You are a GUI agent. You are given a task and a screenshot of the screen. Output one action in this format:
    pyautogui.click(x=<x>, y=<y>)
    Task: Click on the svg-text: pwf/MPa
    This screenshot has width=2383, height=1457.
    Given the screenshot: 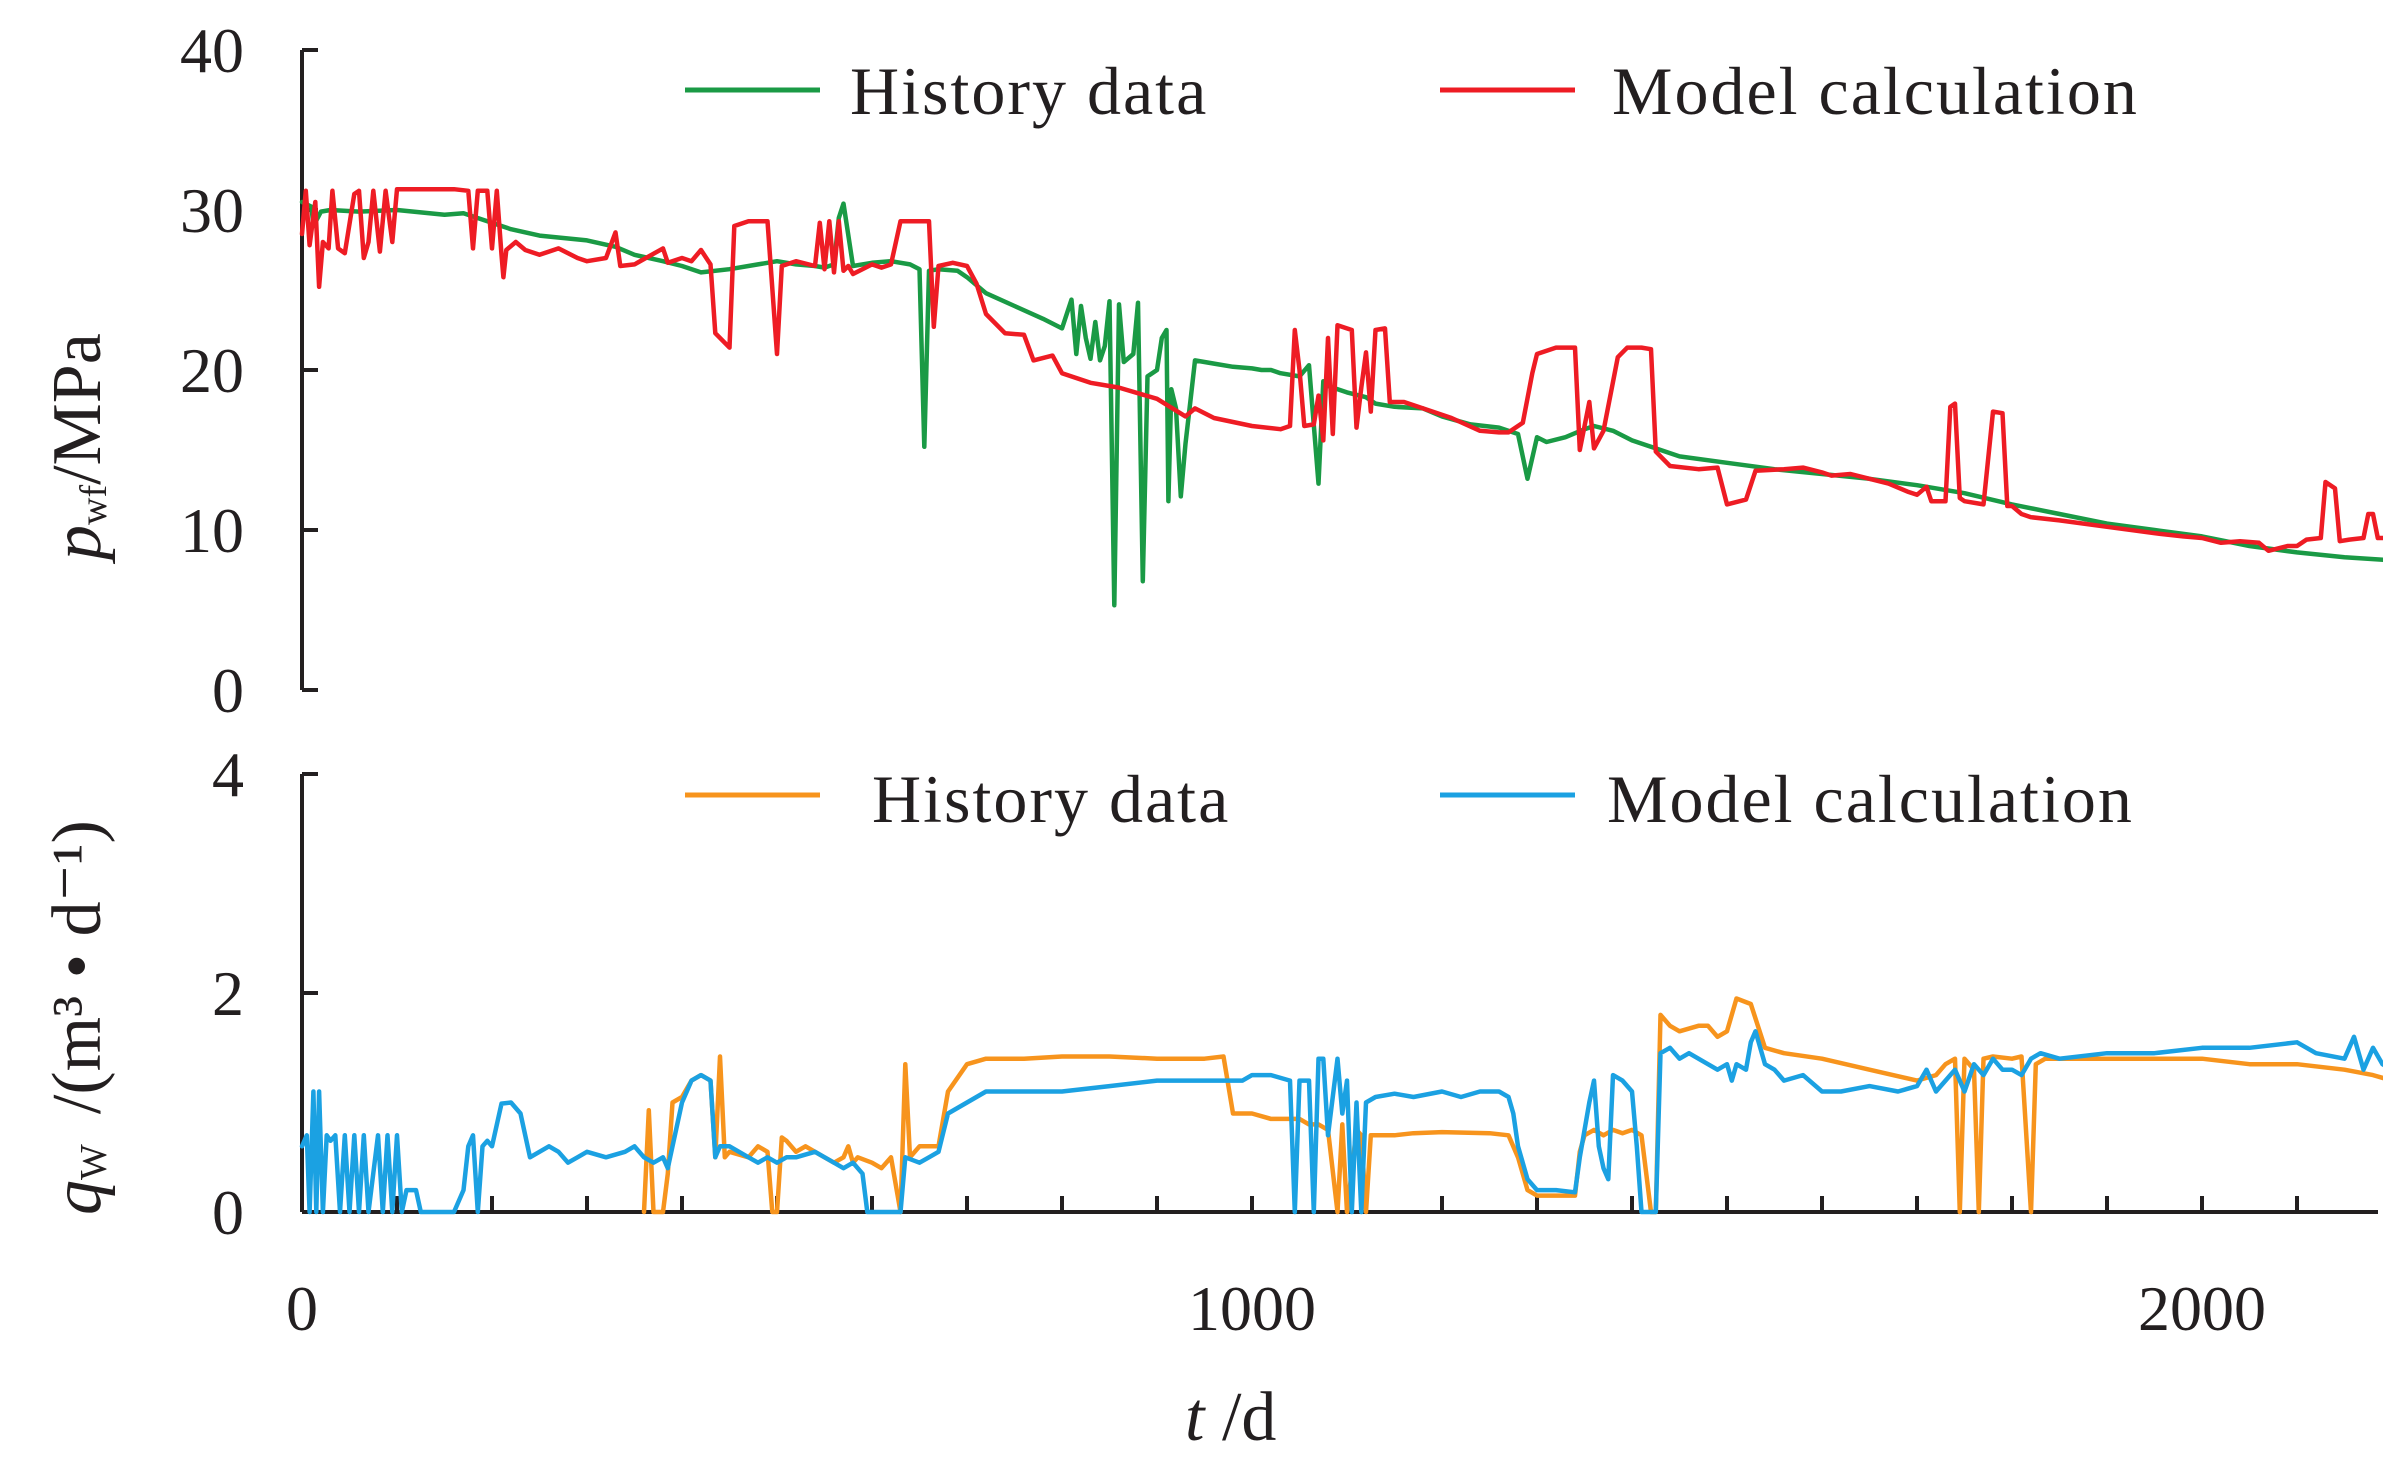 What is the action you would take?
    pyautogui.click(x=77, y=449)
    